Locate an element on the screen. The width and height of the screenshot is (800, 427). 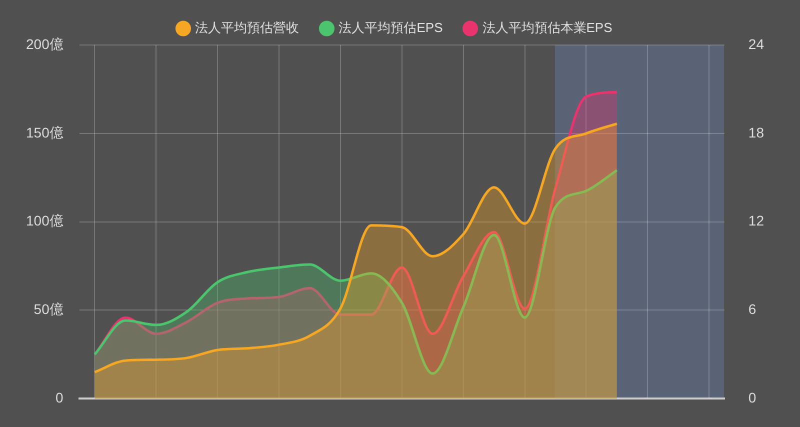
legend-label: 法人平均預估營收 is located at coordinates (247, 28).